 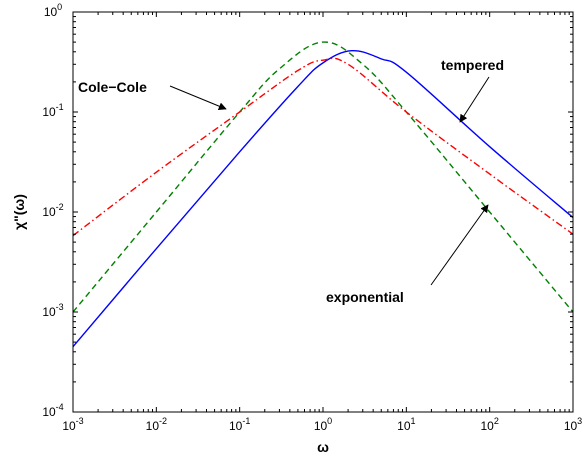 I want to click on x-tick-label: 10⁻², so click(x=156, y=424).